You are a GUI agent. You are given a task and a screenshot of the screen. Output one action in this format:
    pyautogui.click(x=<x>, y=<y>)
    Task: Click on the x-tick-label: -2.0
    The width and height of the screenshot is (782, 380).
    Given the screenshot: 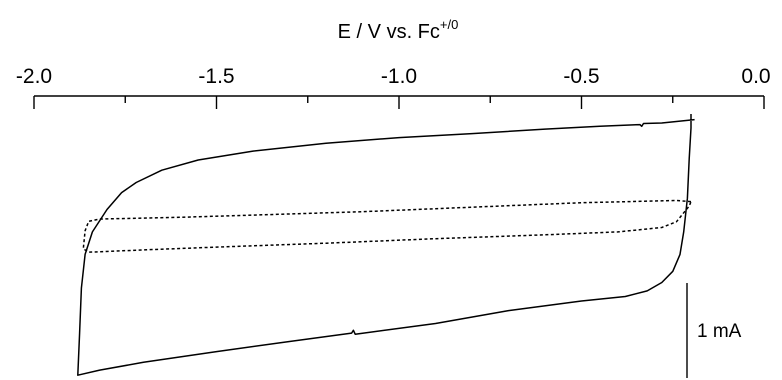 What is the action you would take?
    pyautogui.click(x=34, y=76)
    